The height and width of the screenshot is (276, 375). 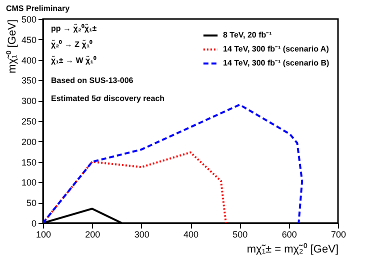 I want to click on y-tick-label: 50, so click(x=31, y=203).